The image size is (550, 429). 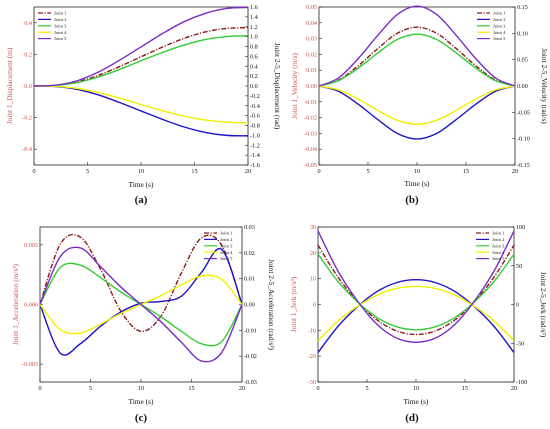 What do you see at coordinates (310, 149) in the screenshot?
I see `y-left-tick-label: -0.04` at bounding box center [310, 149].